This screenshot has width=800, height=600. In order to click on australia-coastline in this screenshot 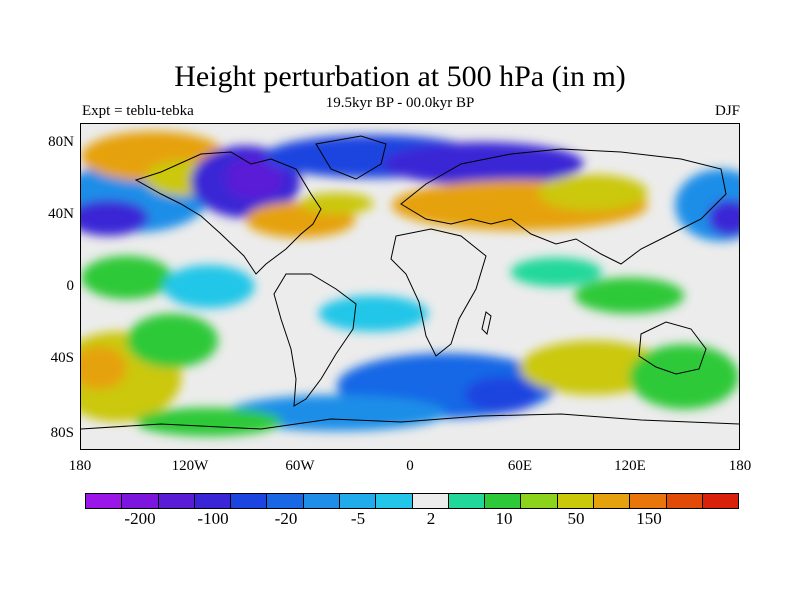, I will do `click(672, 348)`.